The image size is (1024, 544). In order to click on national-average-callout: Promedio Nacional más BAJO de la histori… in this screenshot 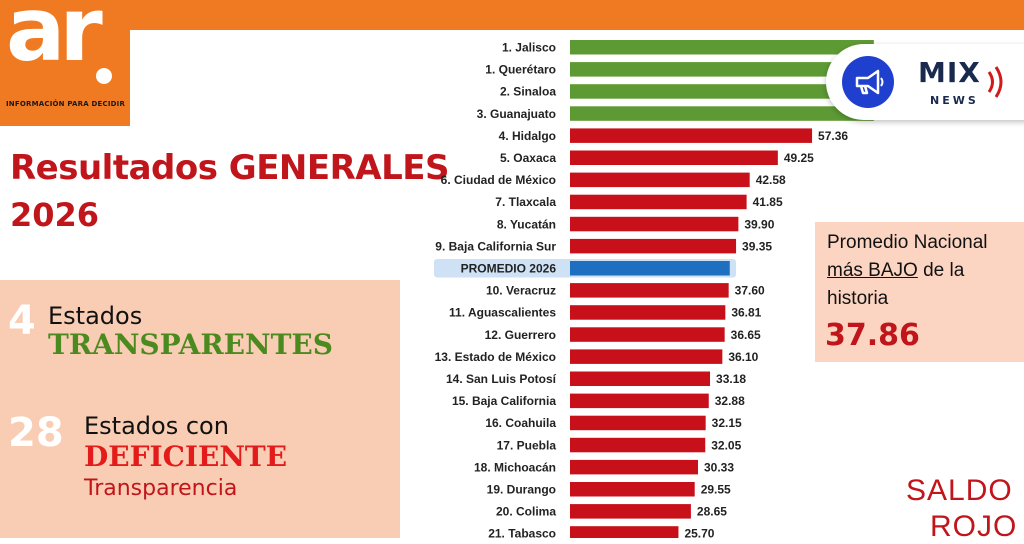, I will do `click(919, 292)`.